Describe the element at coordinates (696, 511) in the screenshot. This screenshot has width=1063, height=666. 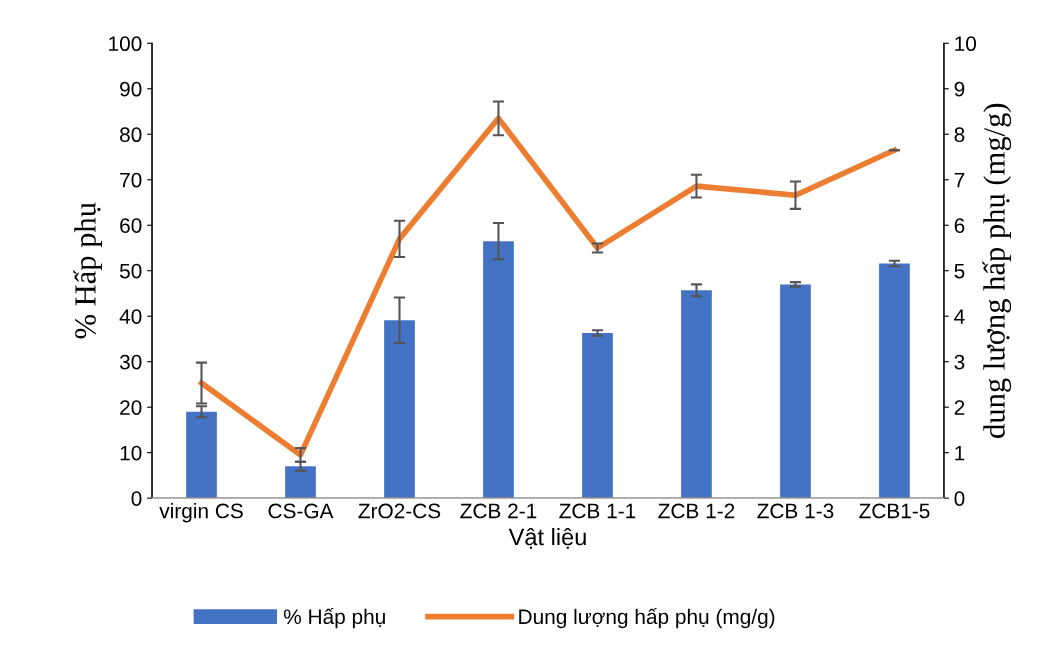
I see `x-tick-label: ZCB 1-2` at that location.